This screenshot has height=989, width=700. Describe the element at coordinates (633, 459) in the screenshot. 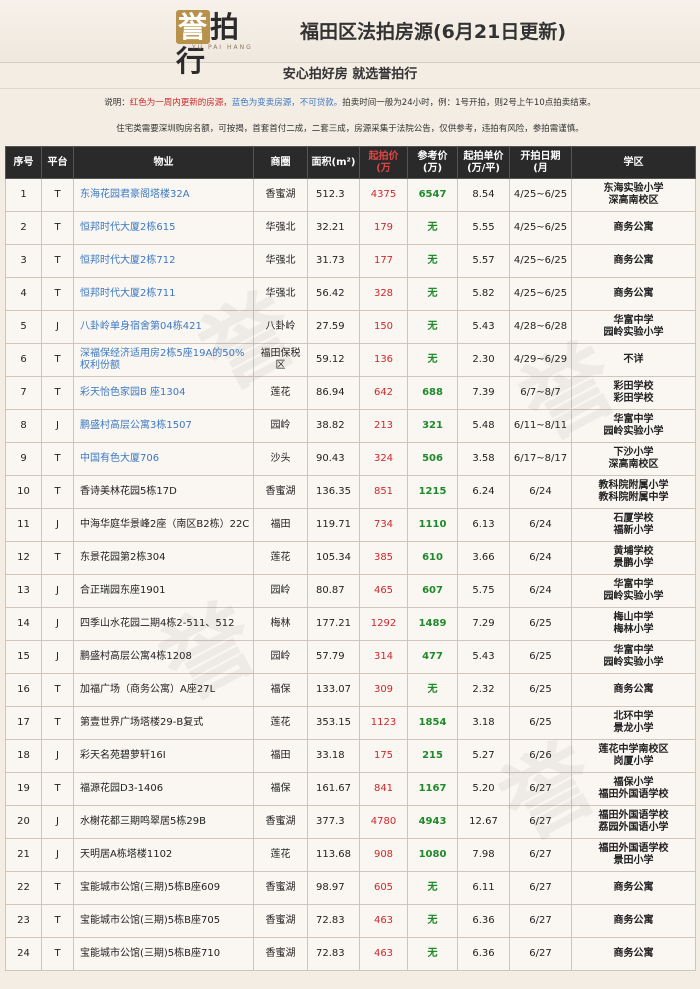

I see `row-school: 下沙小学 深高南校区` at that location.